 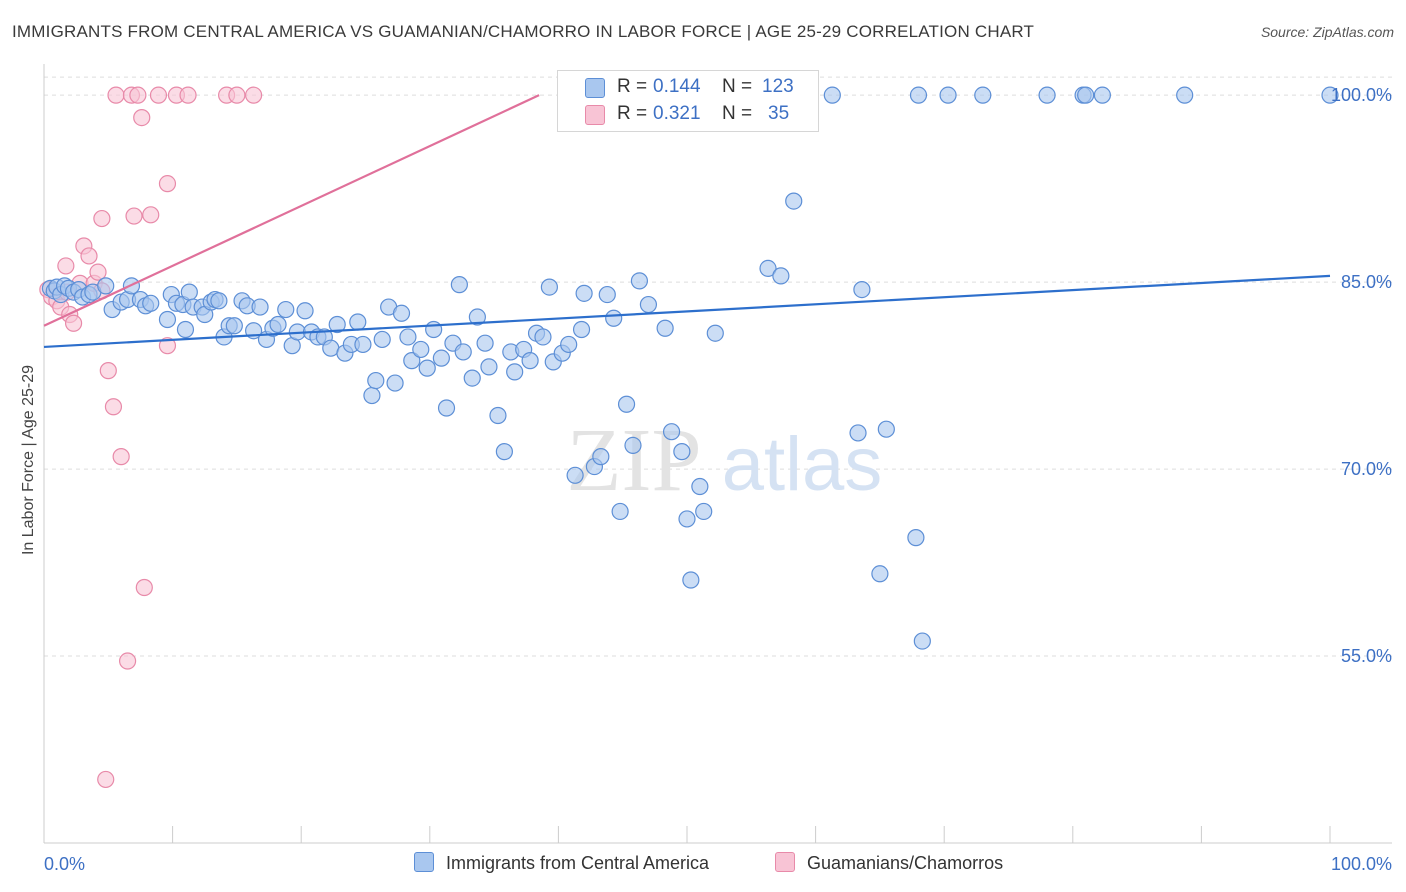 I want to click on legend-item-guamanians: Guamanians/Chamorros, so click(x=889, y=864).